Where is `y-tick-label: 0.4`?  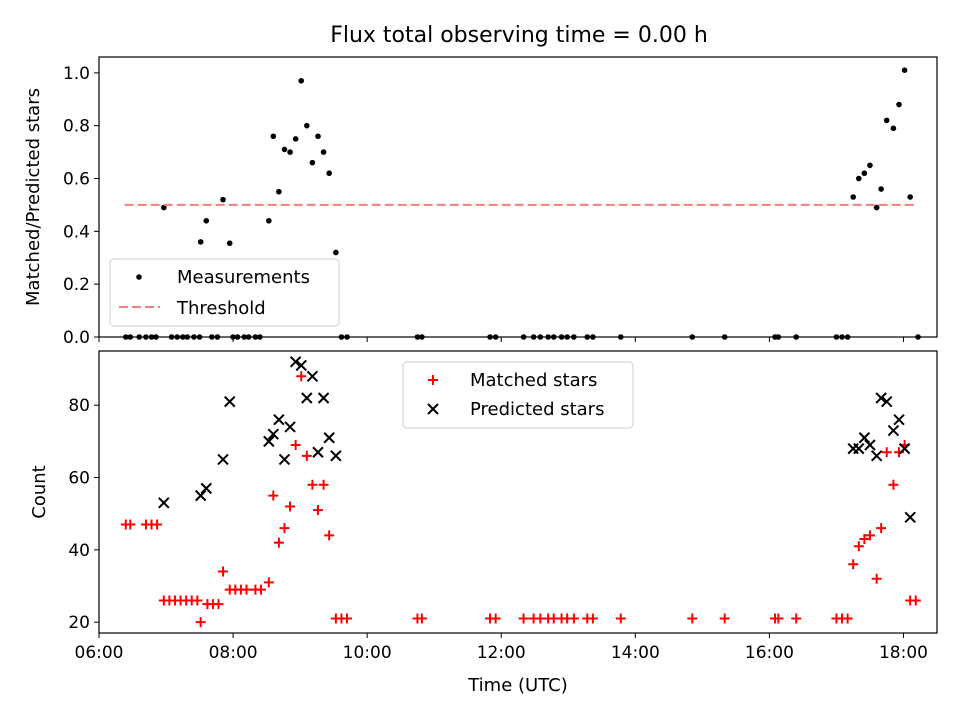 y-tick-label: 0.4 is located at coordinates (76, 232).